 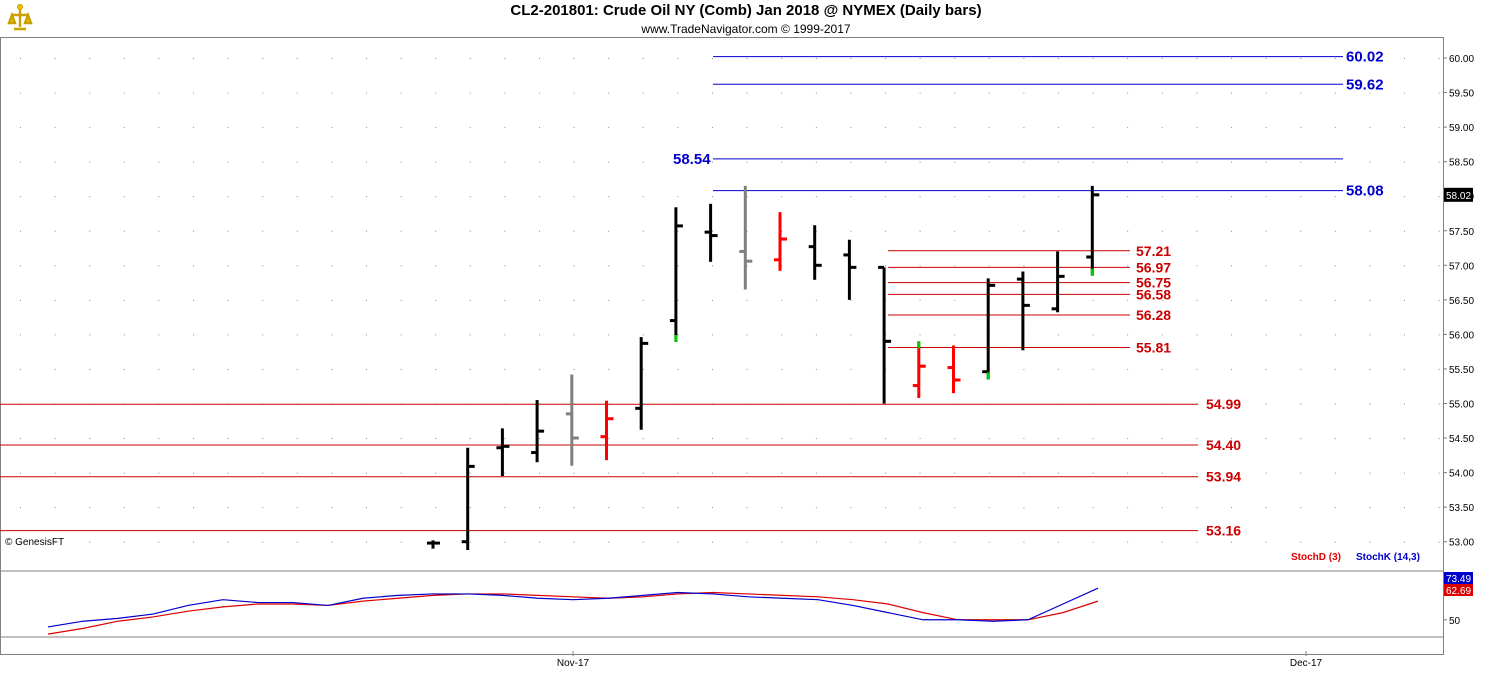 I want to click on stochk-legend: StochK (14,3), so click(x=1388, y=557).